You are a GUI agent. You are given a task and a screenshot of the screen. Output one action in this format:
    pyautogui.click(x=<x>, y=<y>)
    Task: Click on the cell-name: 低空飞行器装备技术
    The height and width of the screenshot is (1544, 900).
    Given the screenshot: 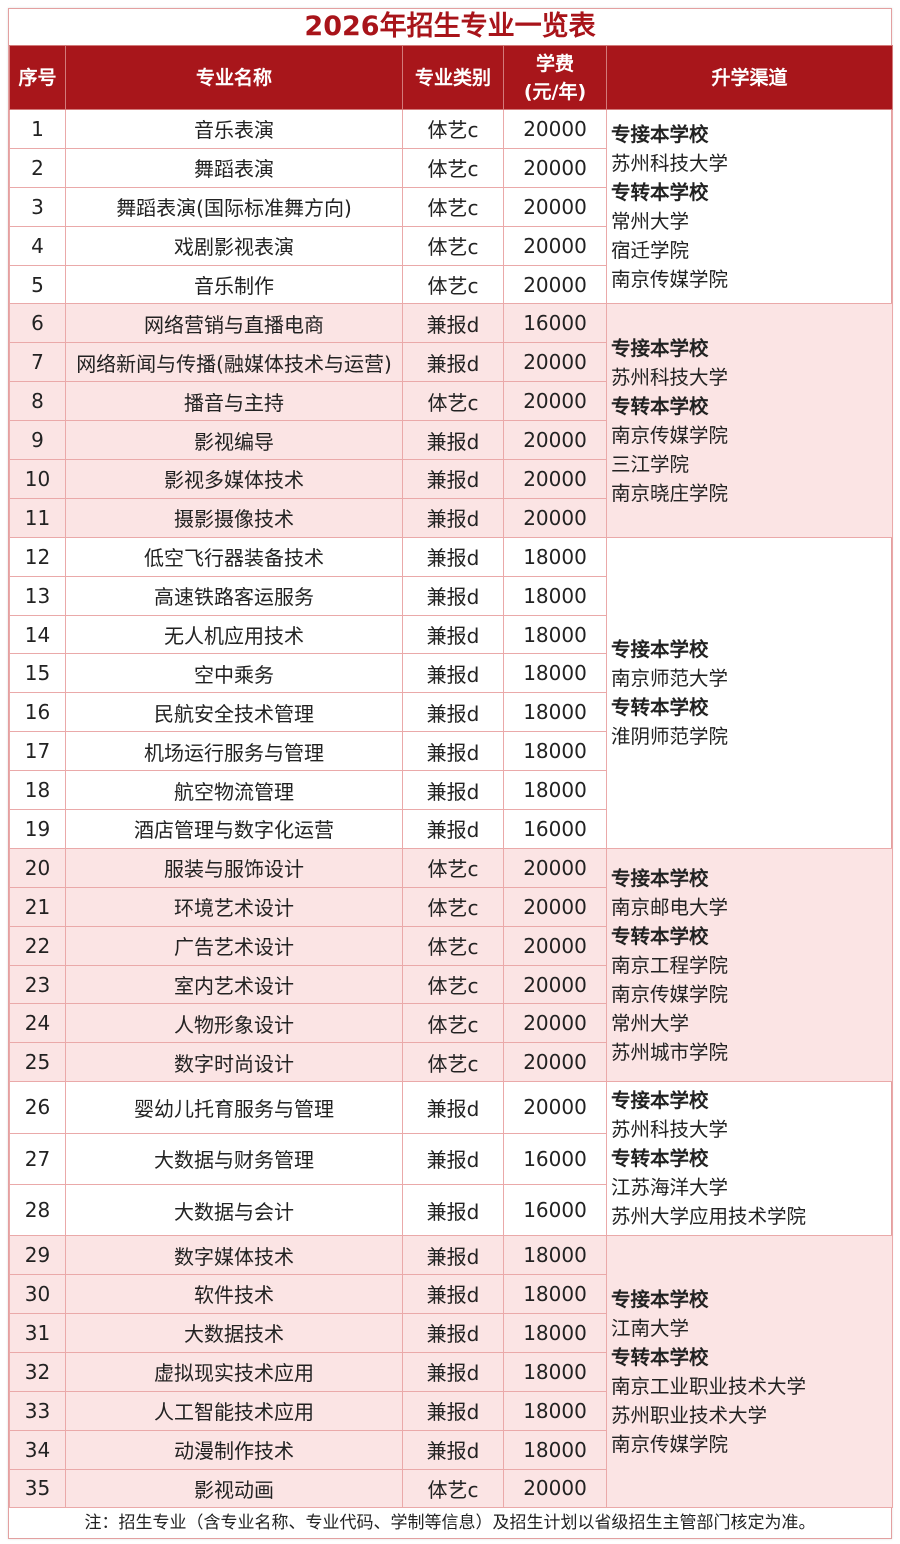 What is the action you would take?
    pyautogui.click(x=234, y=556)
    